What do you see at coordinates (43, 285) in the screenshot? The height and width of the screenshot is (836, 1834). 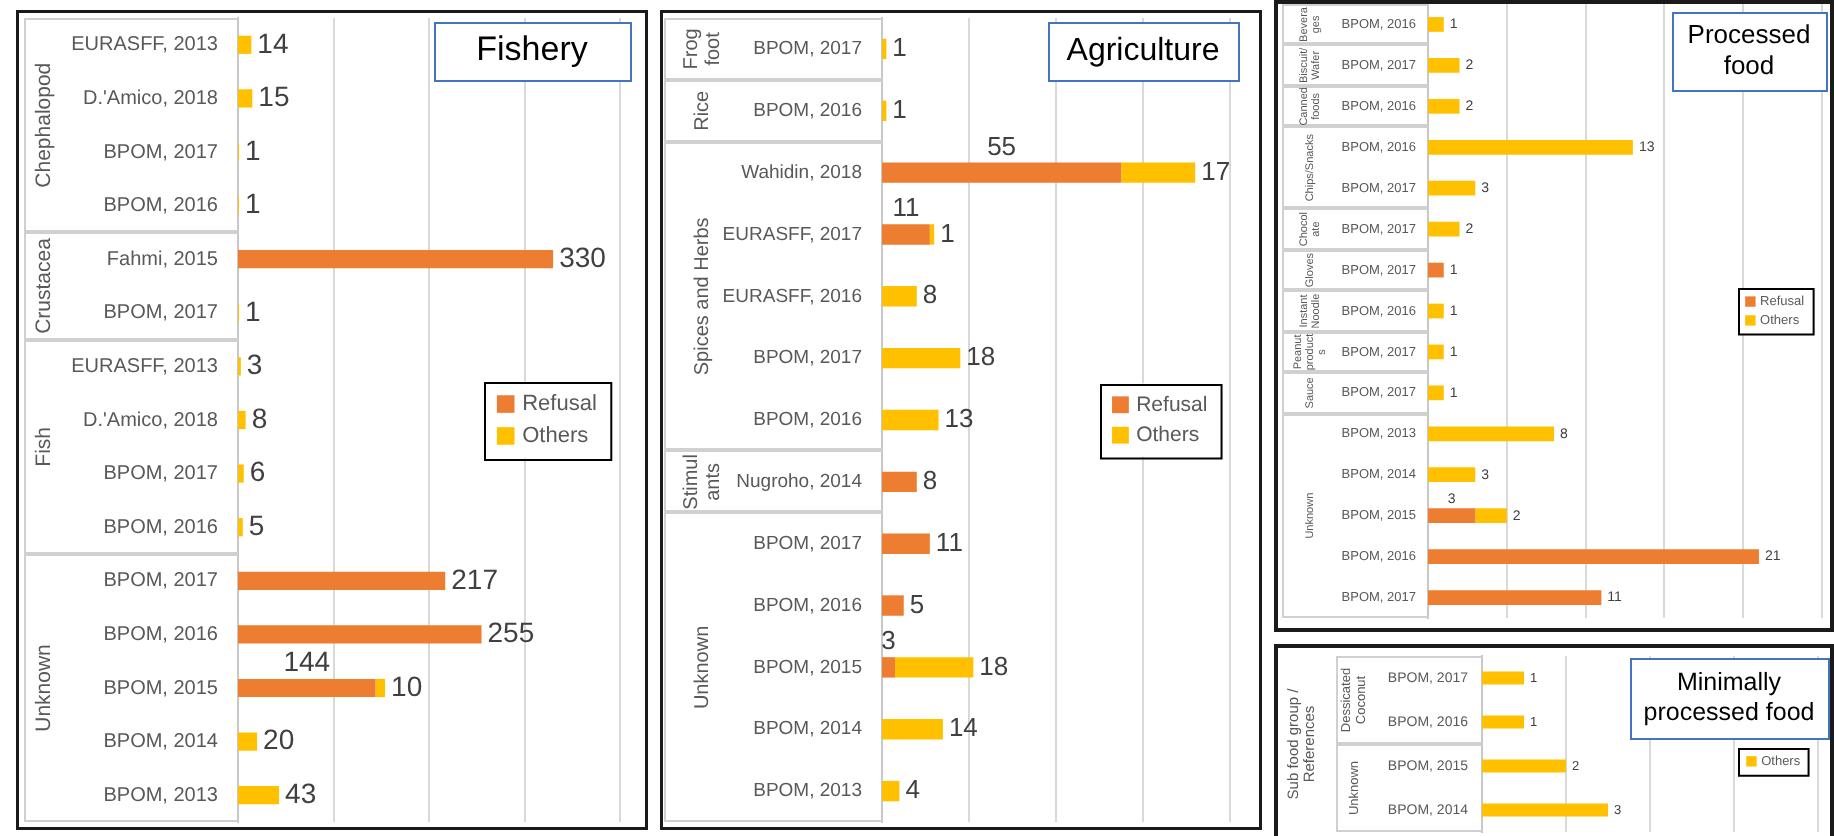 I see `text: Crustacea` at bounding box center [43, 285].